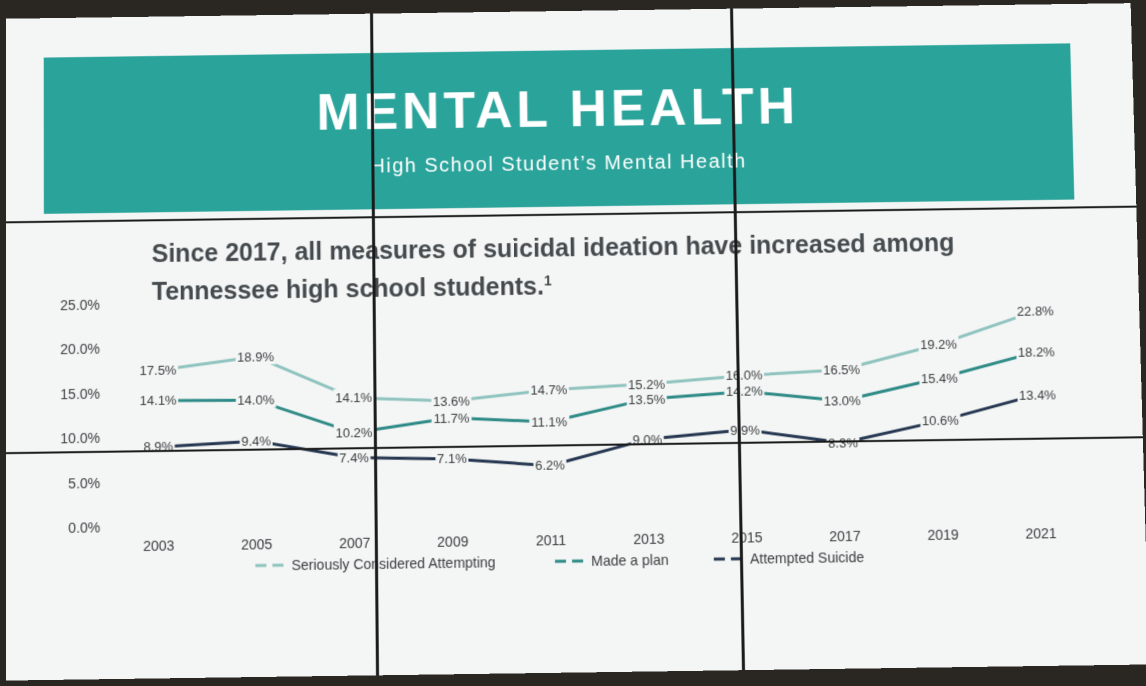  What do you see at coordinates (549, 422) in the screenshot?
I see `data-label: 11.1%` at bounding box center [549, 422].